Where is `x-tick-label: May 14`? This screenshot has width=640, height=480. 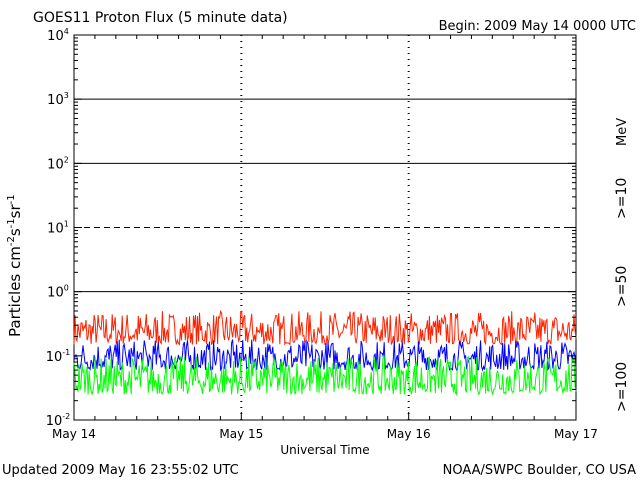 x-tick-label: May 14 is located at coordinates (74, 434).